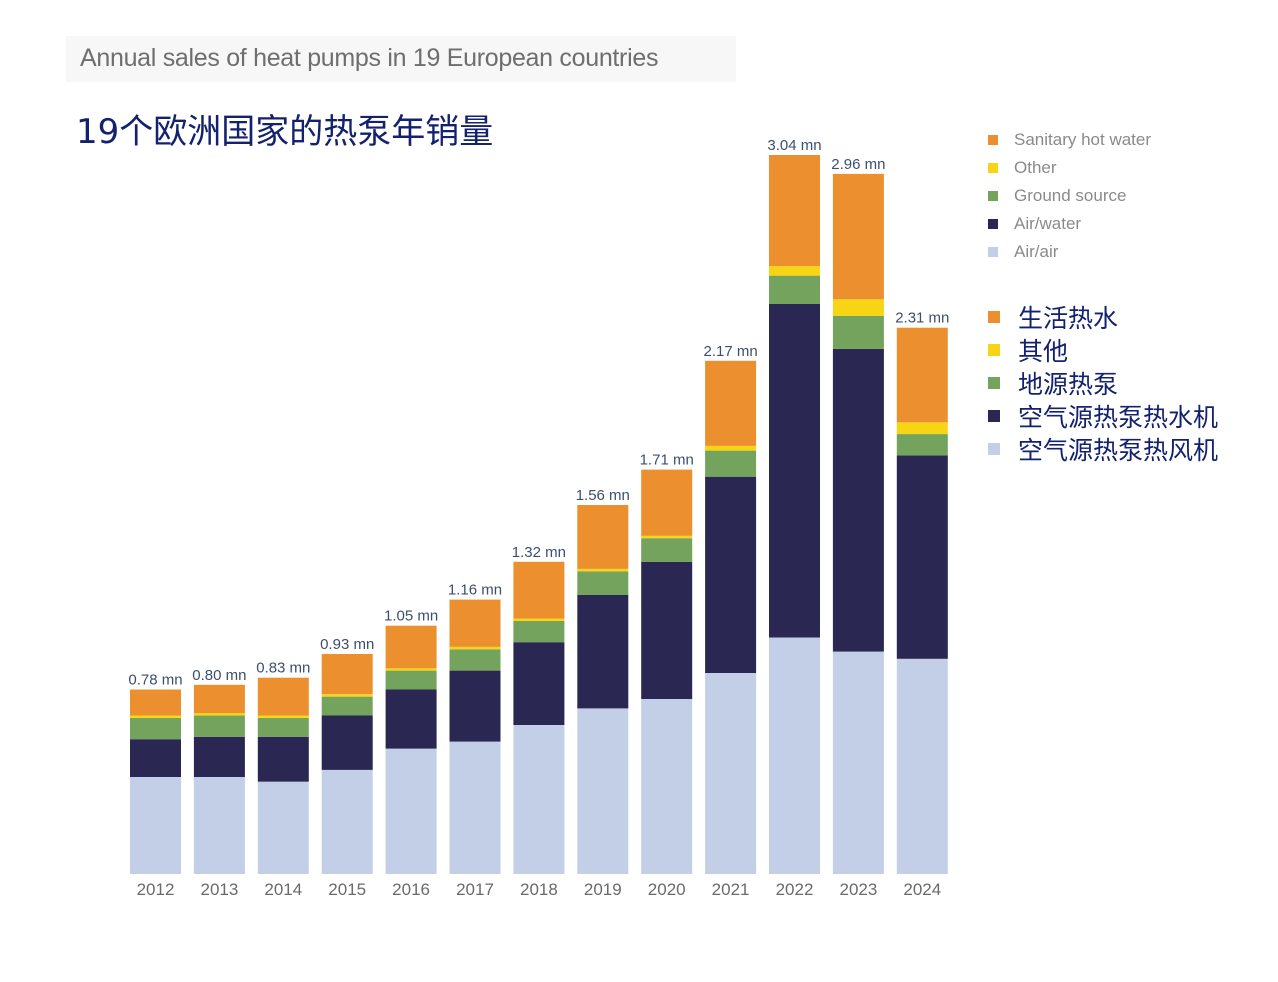  I want to click on chart-title-chinese: 19个欧洲国家的热泵年销量, so click(285, 132).